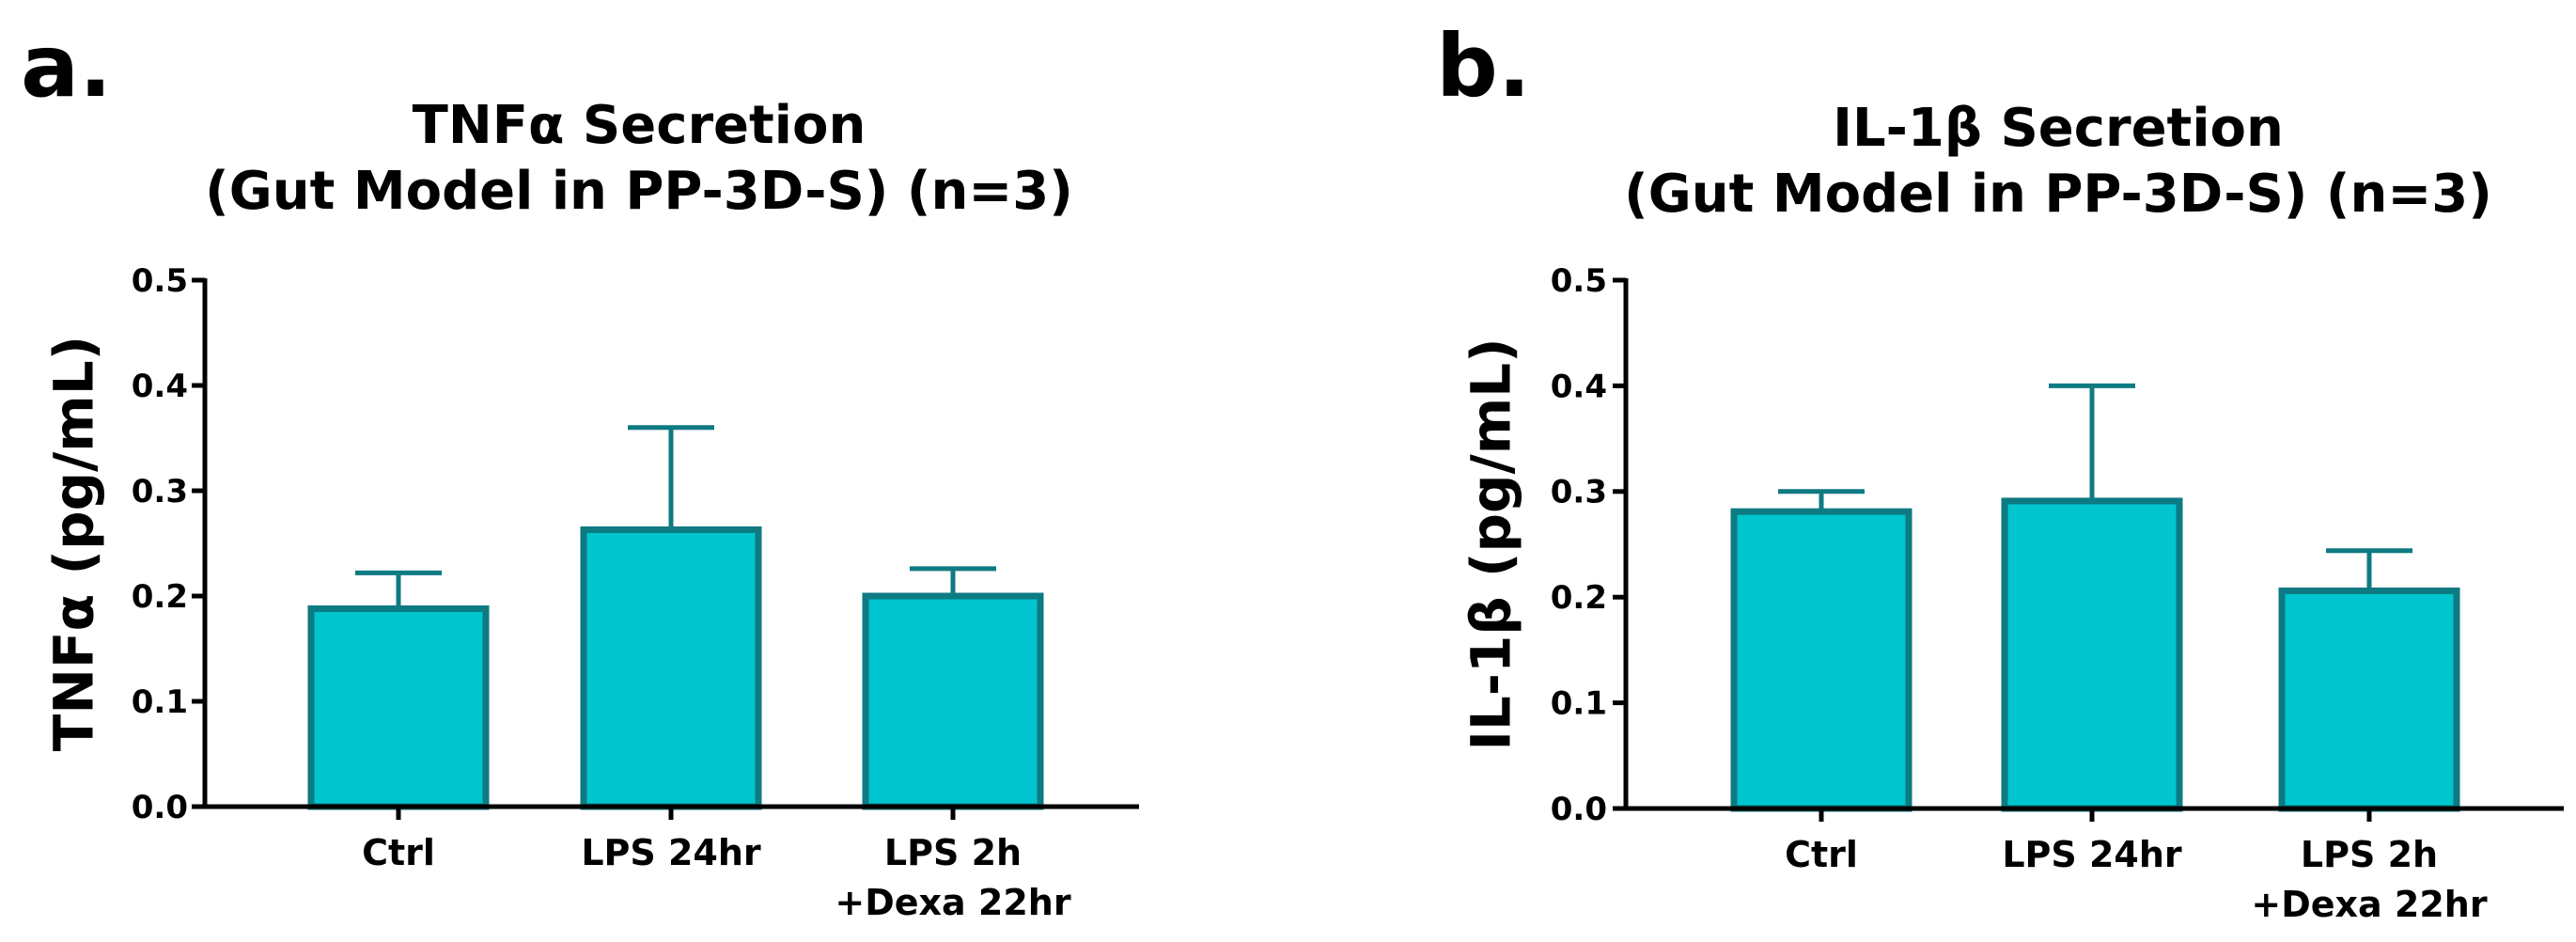 This screenshot has width=2576, height=942. What do you see at coordinates (639, 125) in the screenshot?
I see `chart-title-line-1: TNFα Secretion` at bounding box center [639, 125].